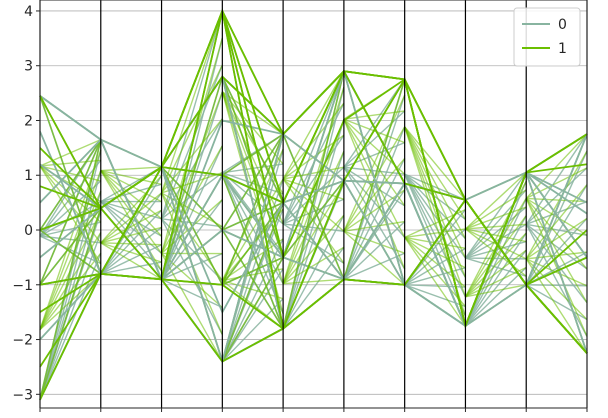 This screenshot has width=608, height=418. I want to click on legend-label-1: 1, so click(562, 49).